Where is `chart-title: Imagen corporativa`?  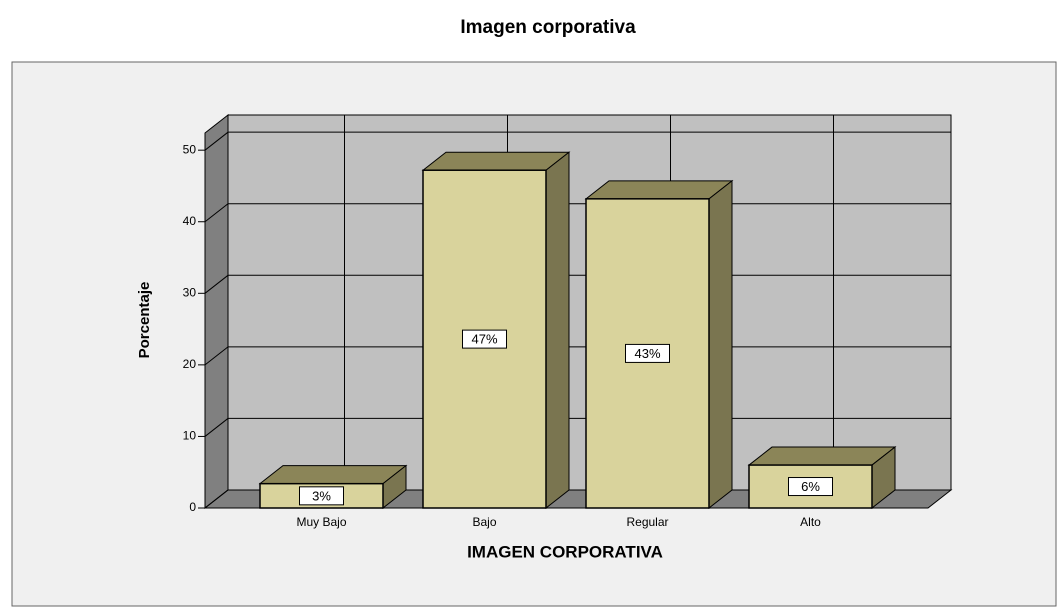
chart-title: Imagen corporativa is located at coordinates (548, 27).